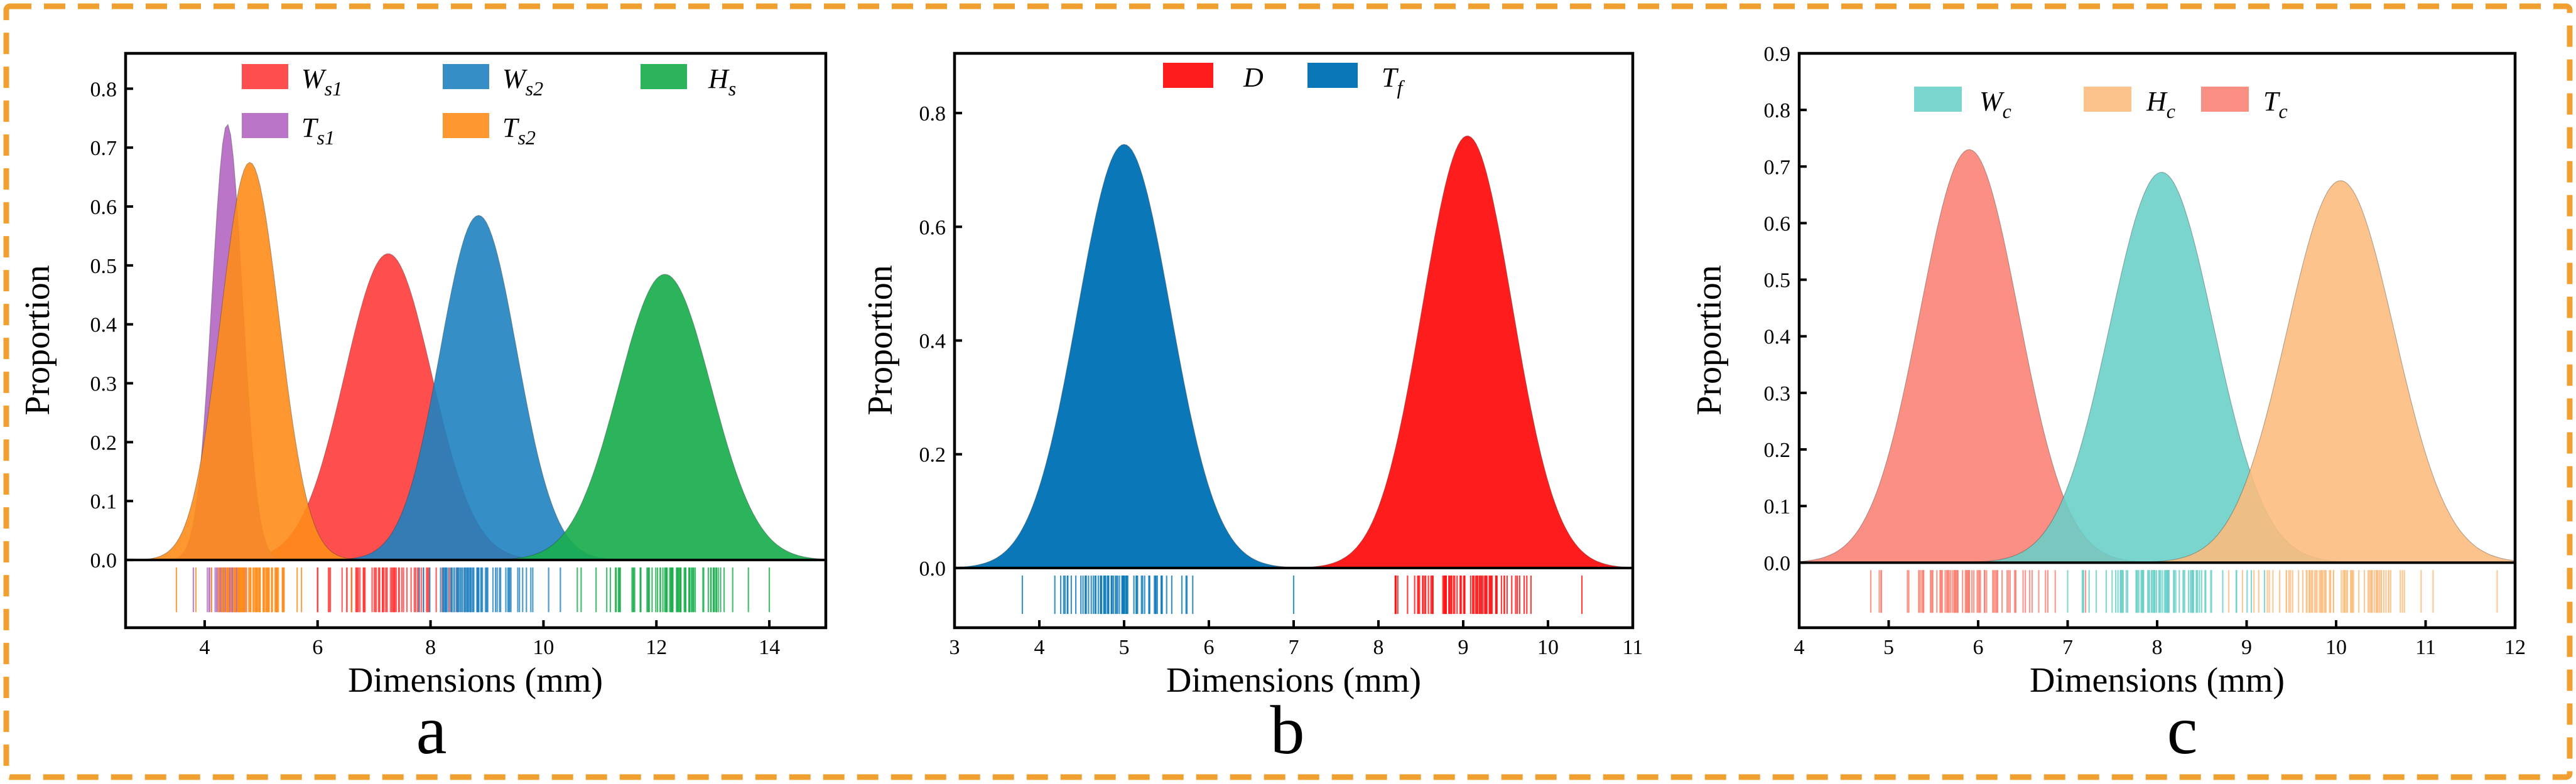  Describe the element at coordinates (432, 730) in the screenshot. I see `panel-a-label: a` at that location.